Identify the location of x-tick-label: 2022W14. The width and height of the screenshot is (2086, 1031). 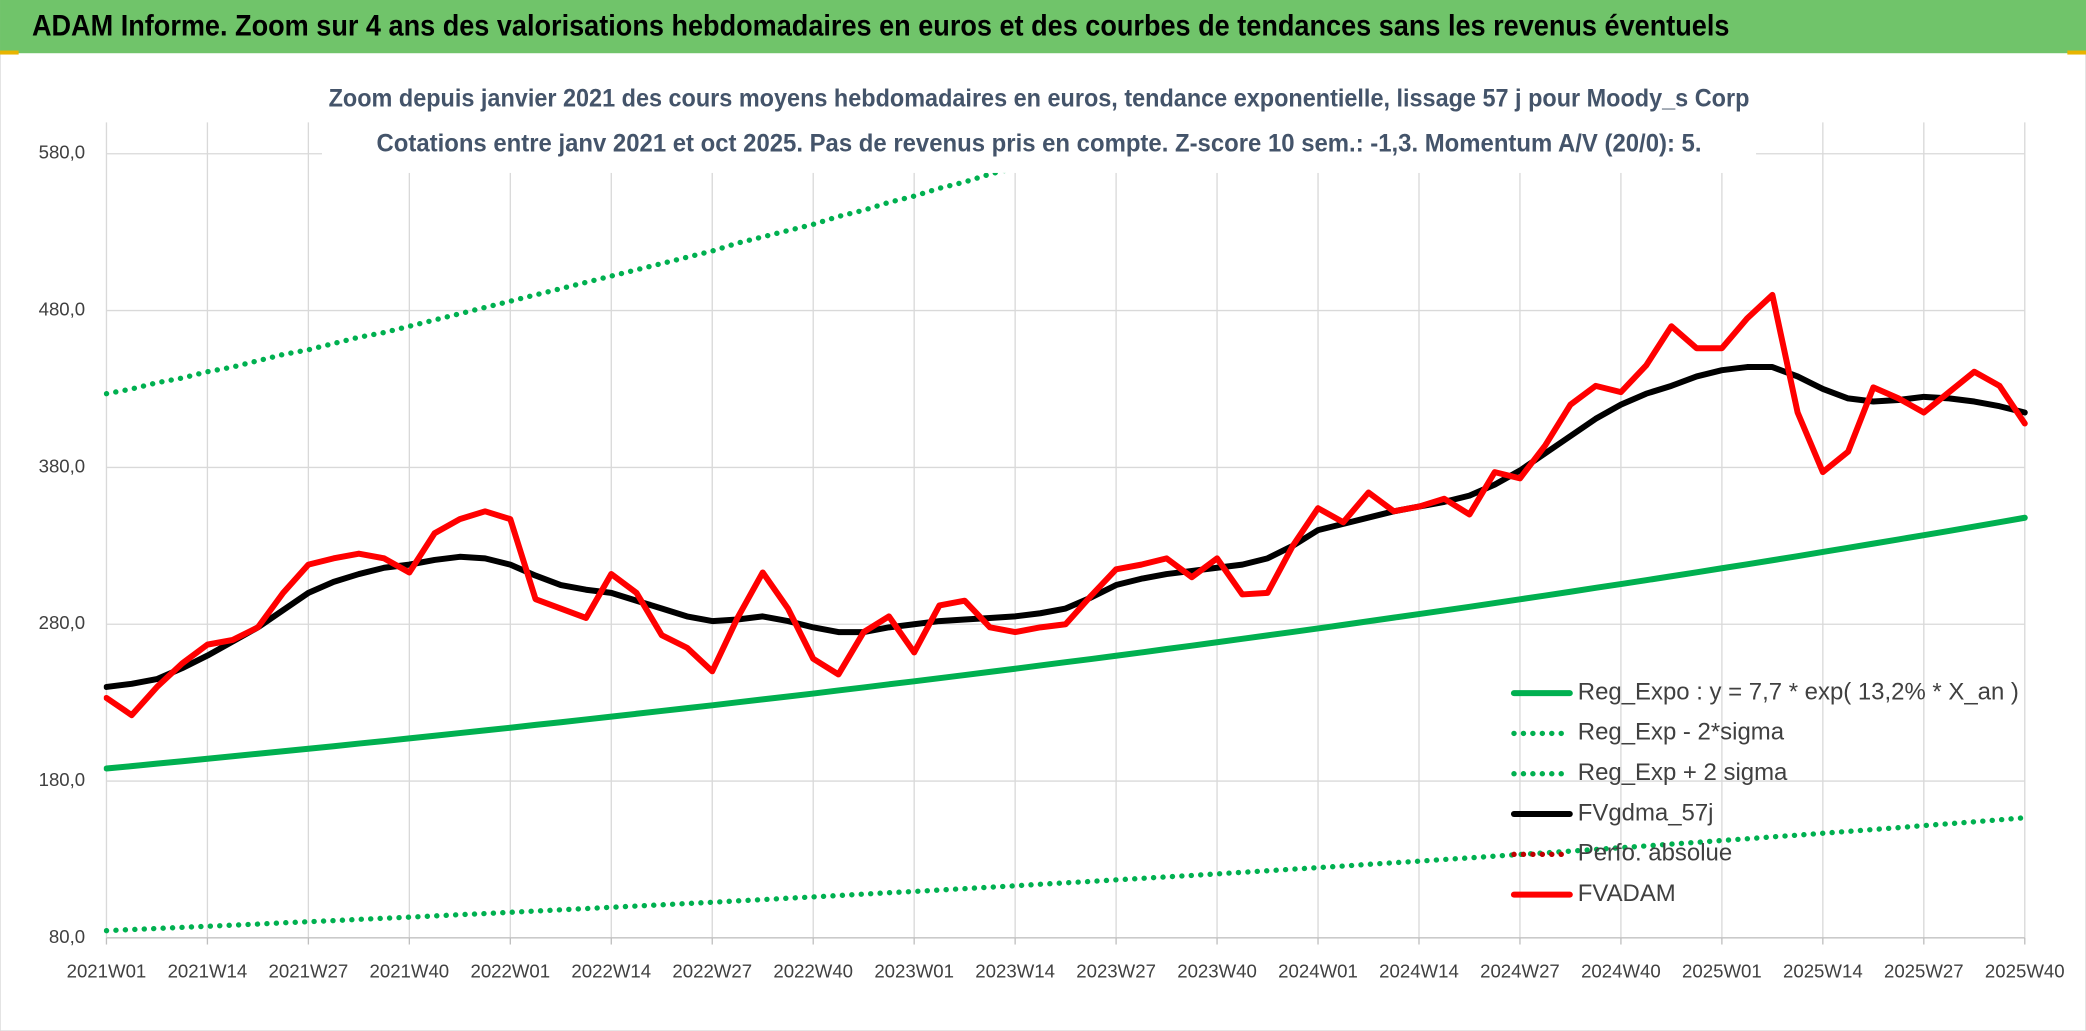
(611, 970).